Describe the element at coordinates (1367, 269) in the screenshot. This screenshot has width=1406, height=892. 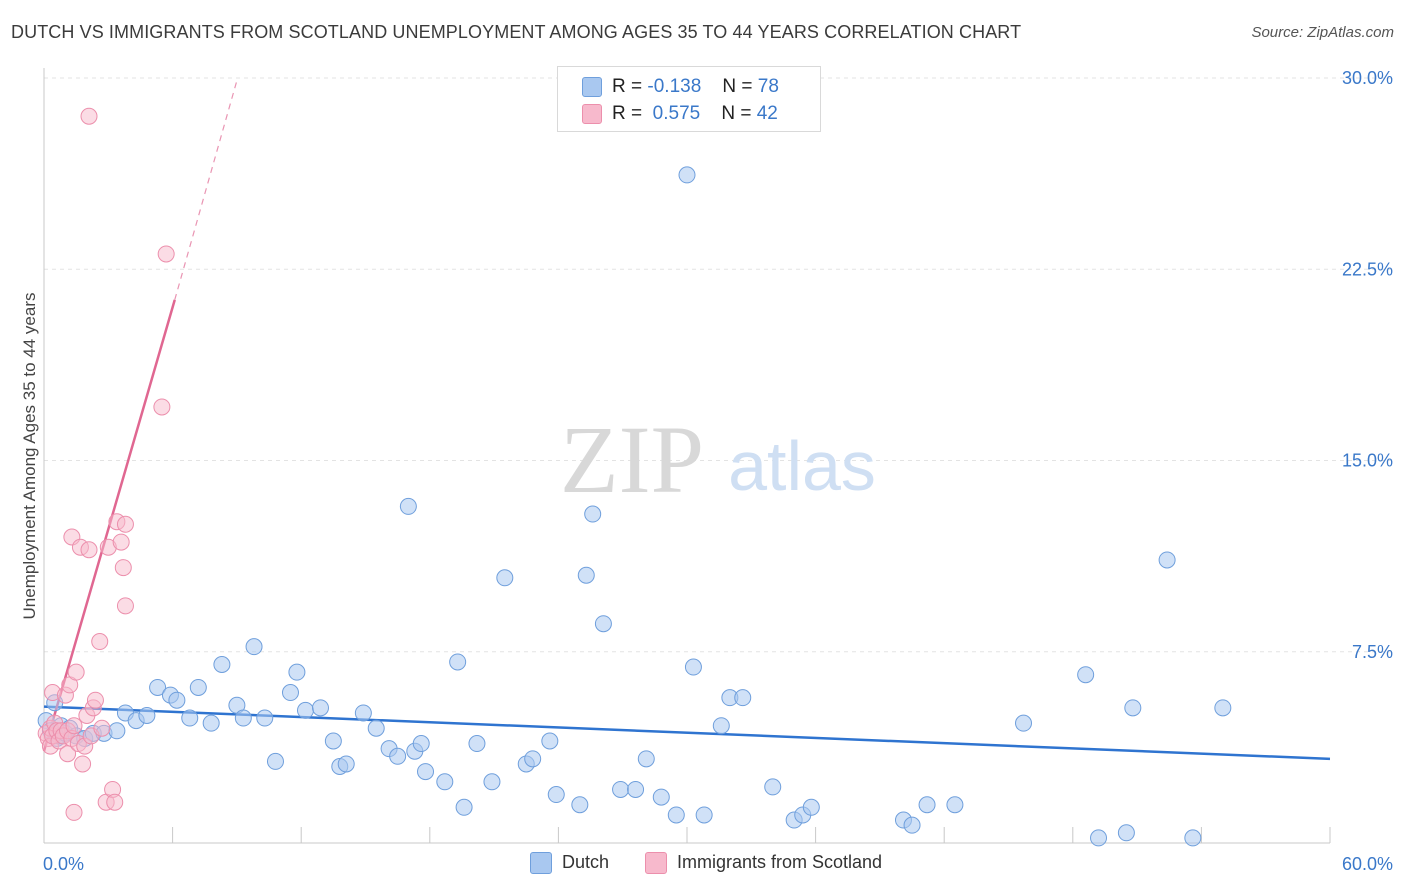
I see `y-tick-label: 22.5%` at that location.